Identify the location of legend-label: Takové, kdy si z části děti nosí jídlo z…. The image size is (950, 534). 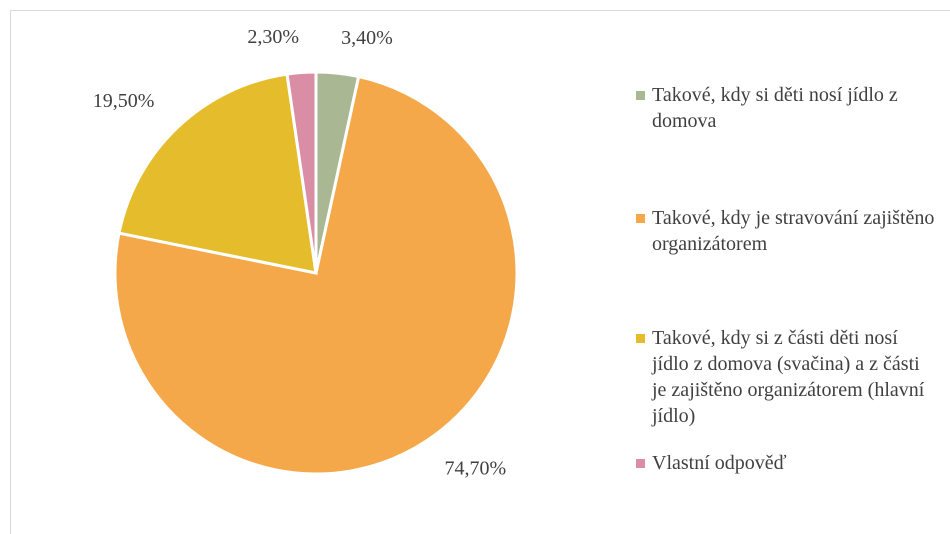
(788, 377).